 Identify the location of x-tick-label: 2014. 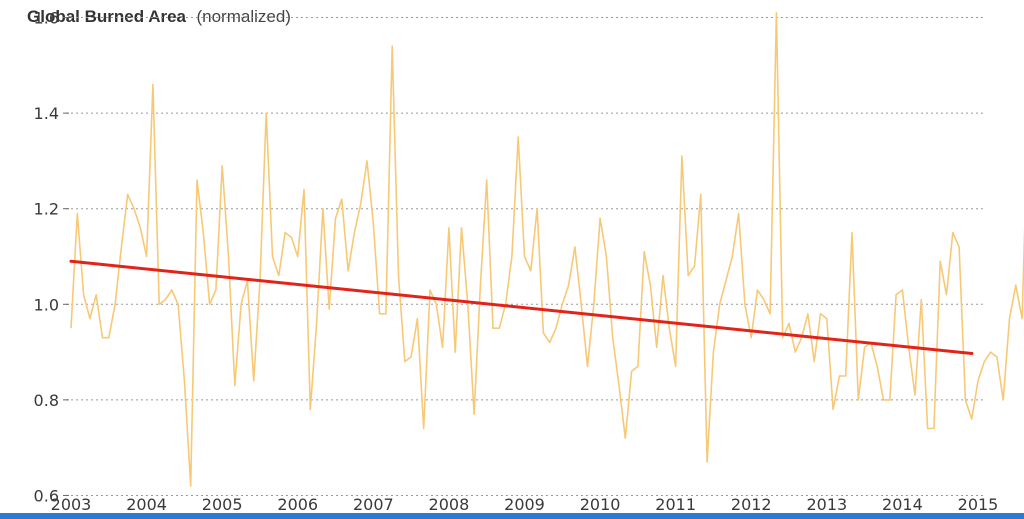
(902, 504).